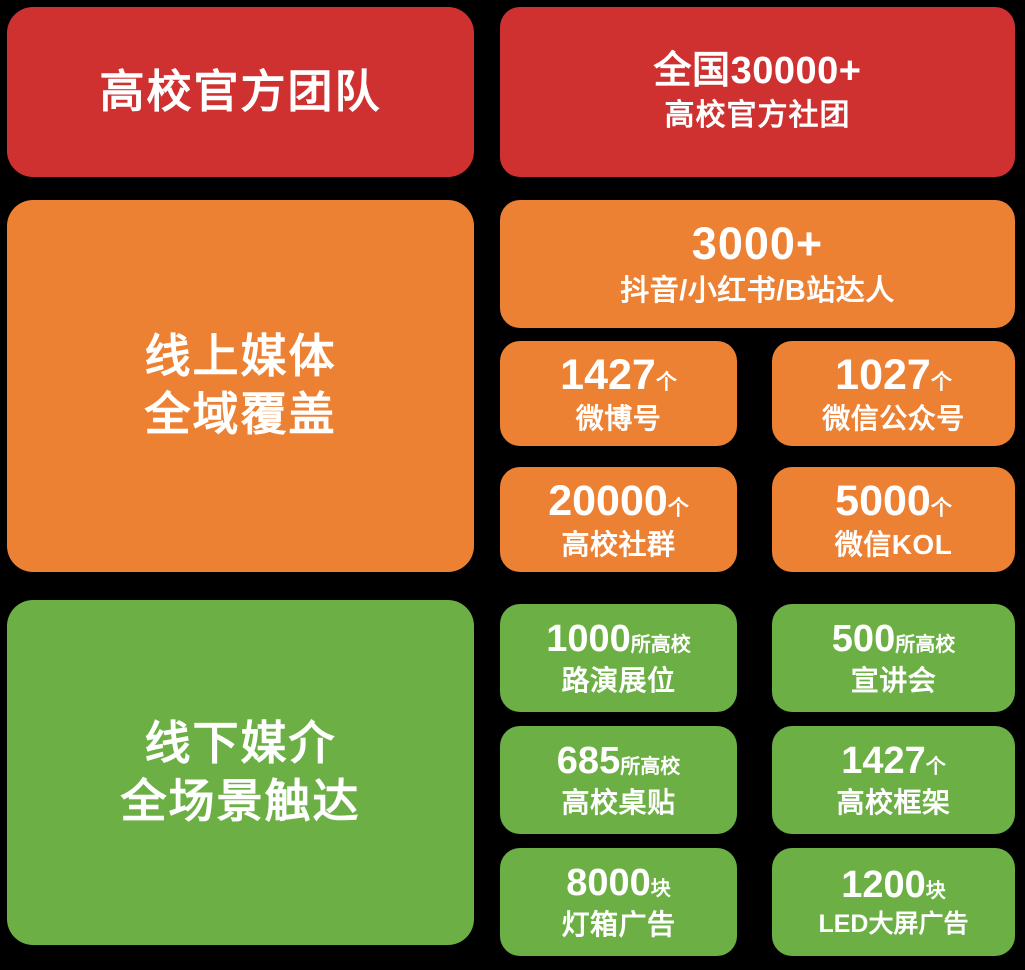 The width and height of the screenshot is (1025, 970). What do you see at coordinates (883, 760) in the screenshot?
I see `stat-number-campus-frames: 1427` at bounding box center [883, 760].